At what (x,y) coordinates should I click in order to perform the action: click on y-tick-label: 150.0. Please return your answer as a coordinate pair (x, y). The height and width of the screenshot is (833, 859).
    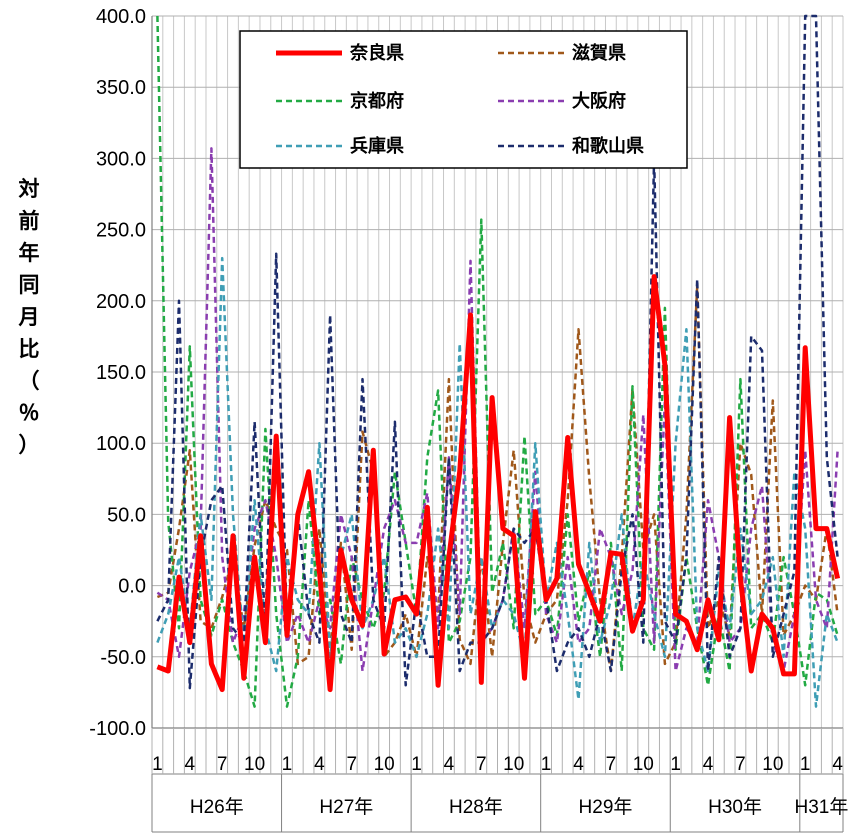
    Looking at the image, I should click on (121, 373).